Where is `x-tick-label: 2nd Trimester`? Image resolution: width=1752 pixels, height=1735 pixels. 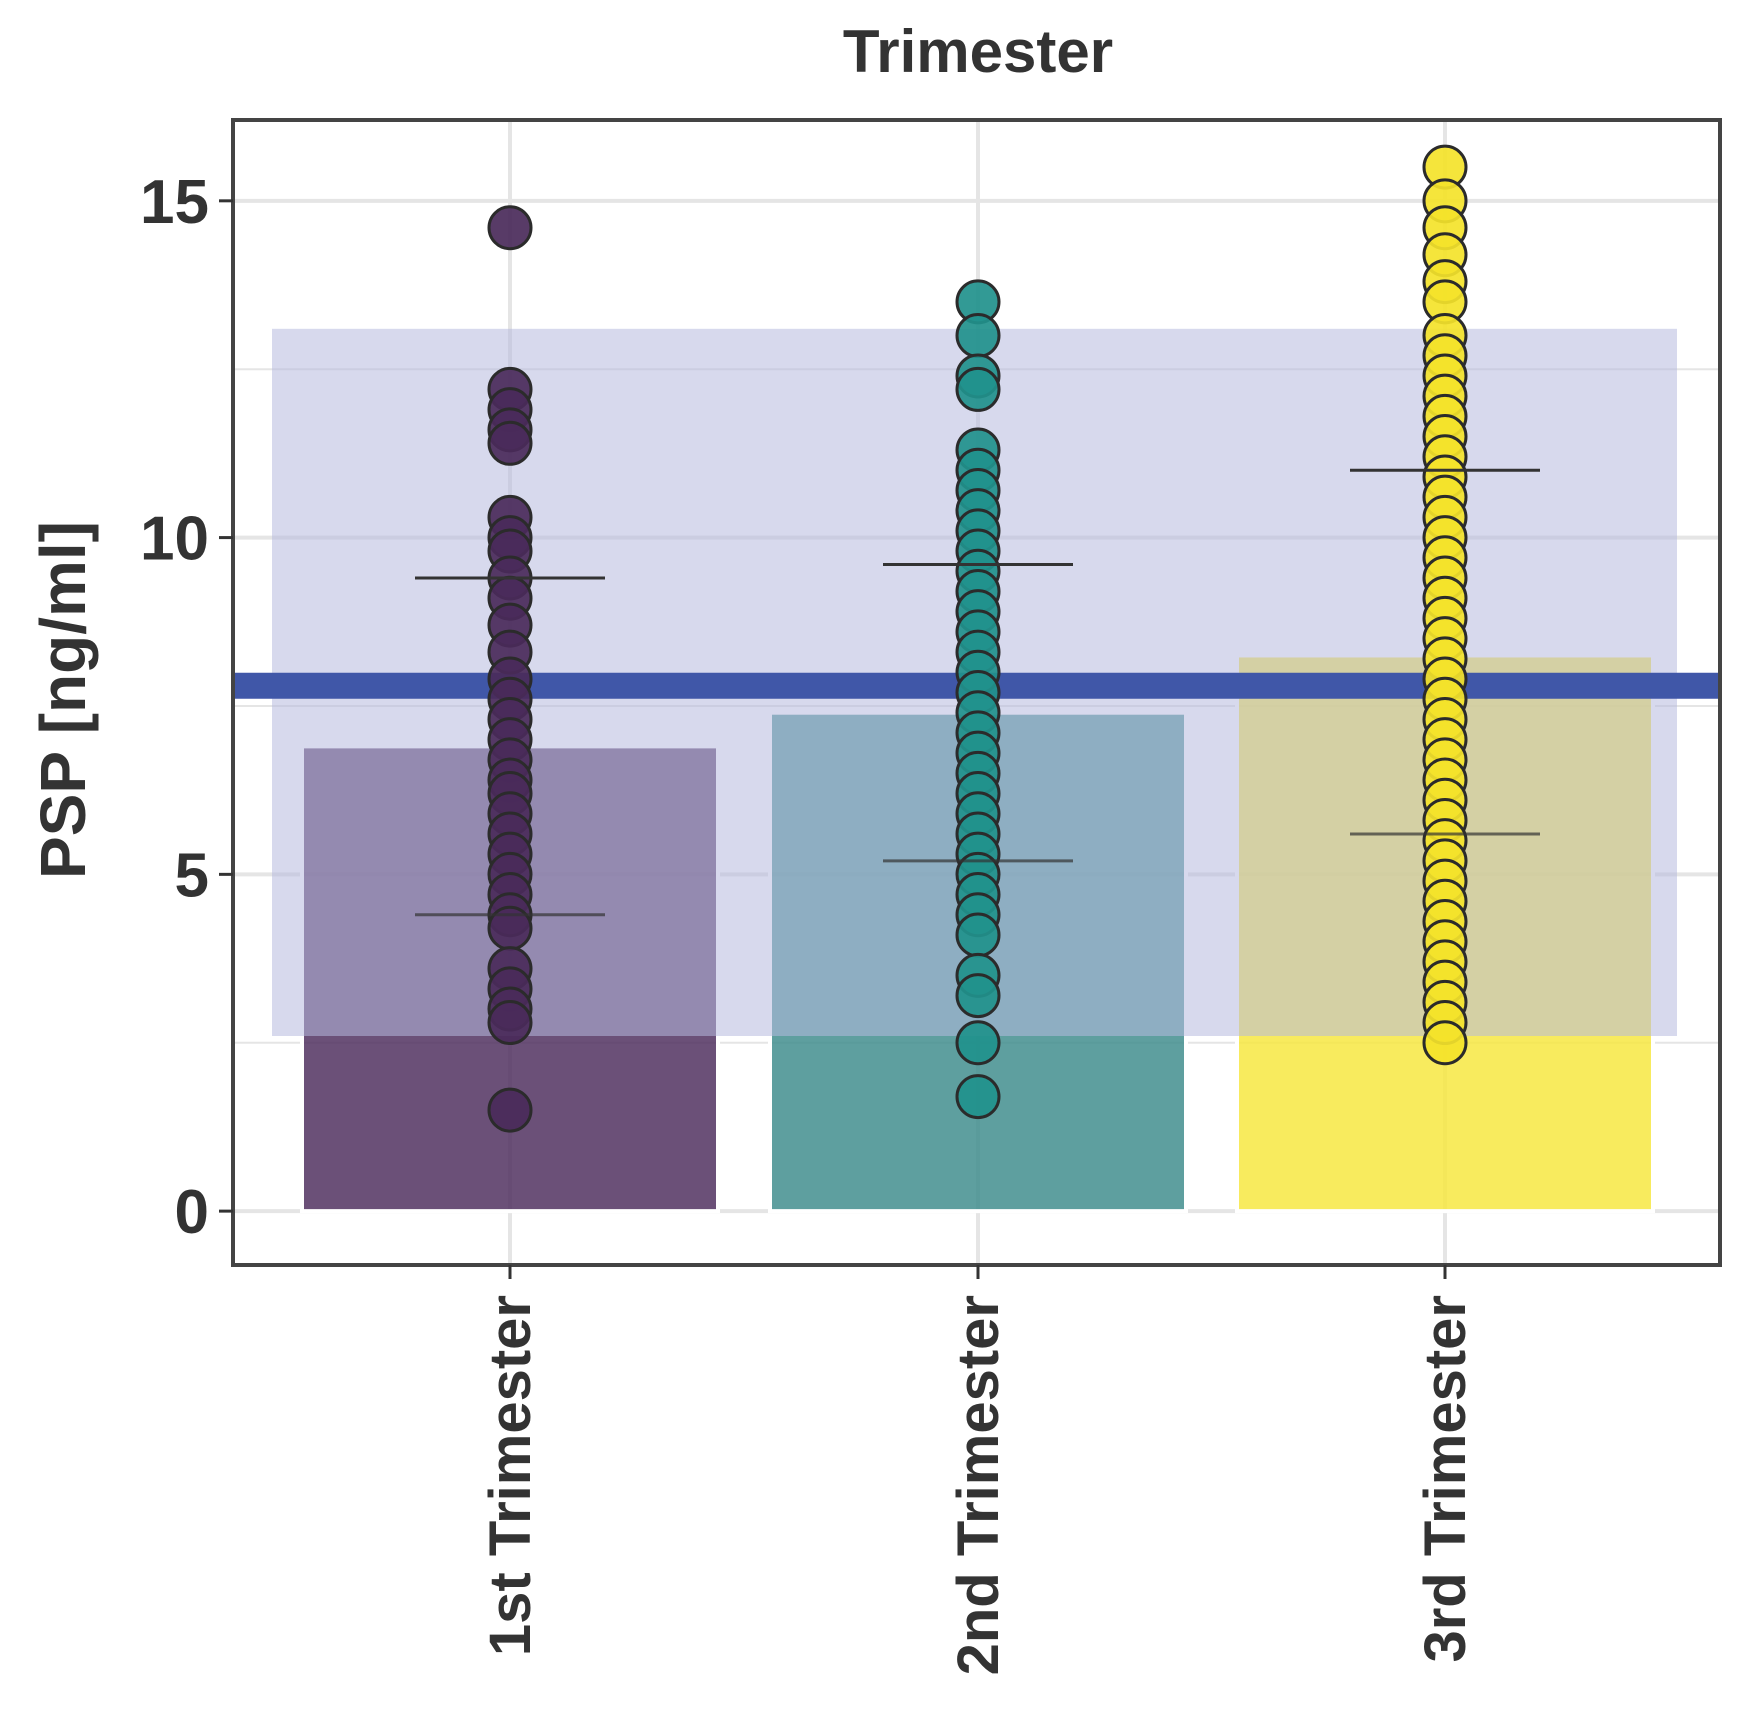 x-tick-label: 2nd Trimester is located at coordinates (978, 1485).